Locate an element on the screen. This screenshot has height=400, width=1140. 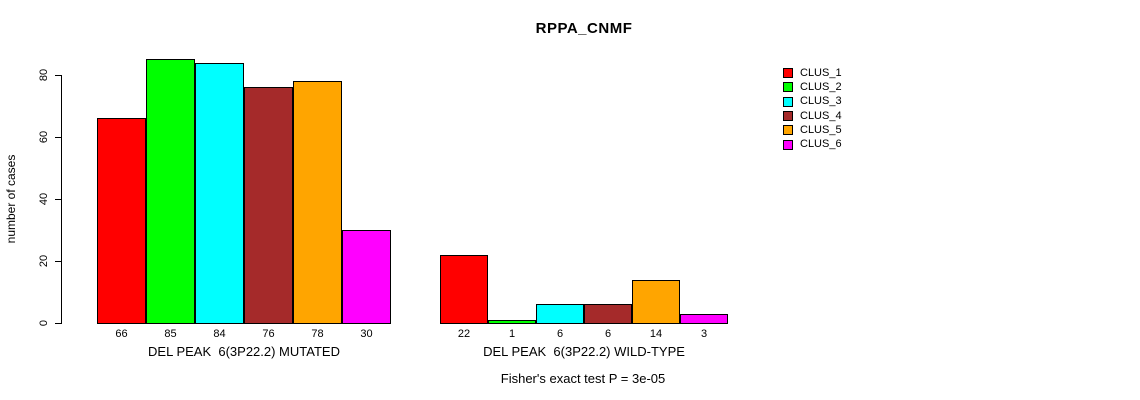
legend-item-clus_5: CLUS_5 is located at coordinates (812, 130).